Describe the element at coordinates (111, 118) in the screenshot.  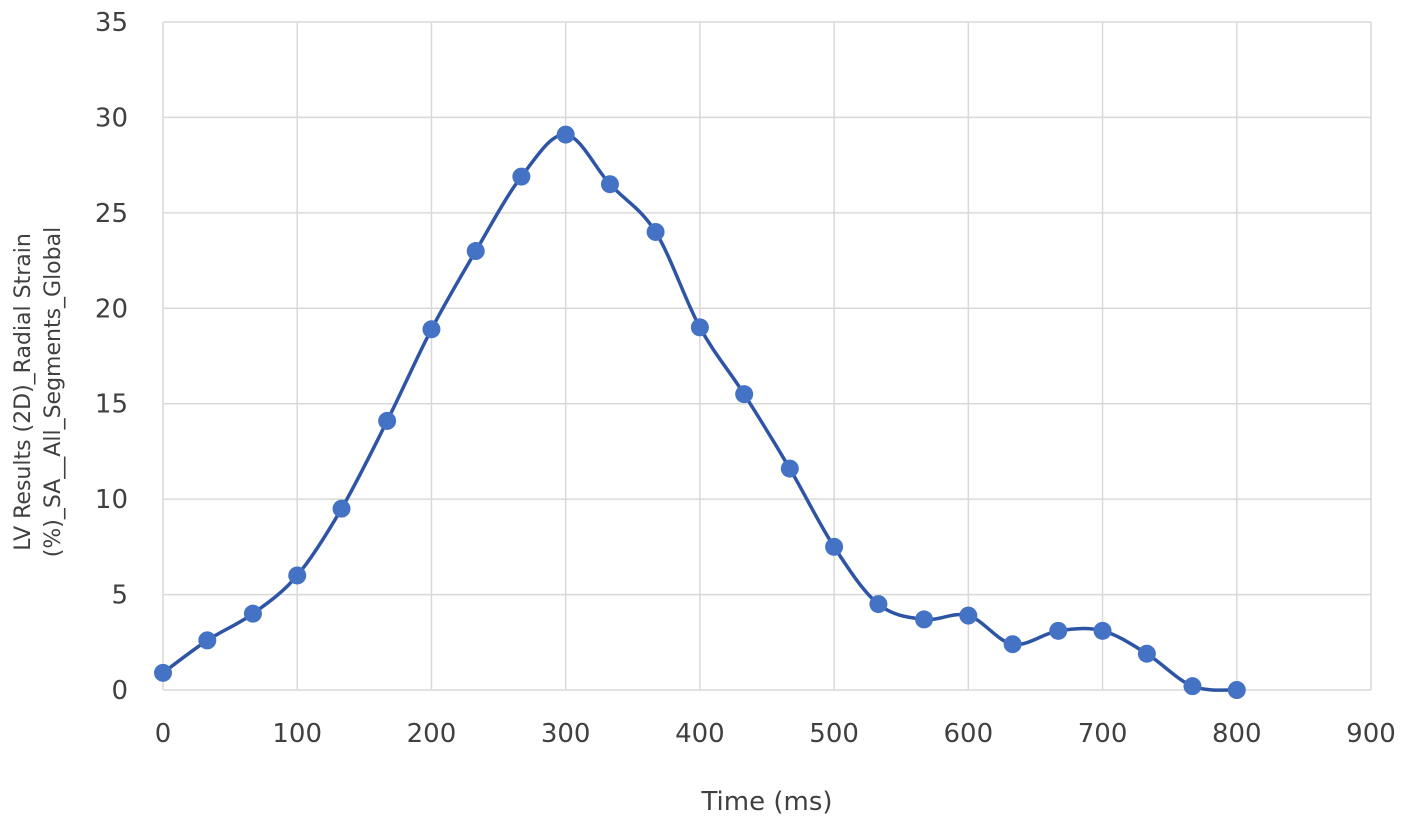
I see `y-tick-label: 30` at that location.